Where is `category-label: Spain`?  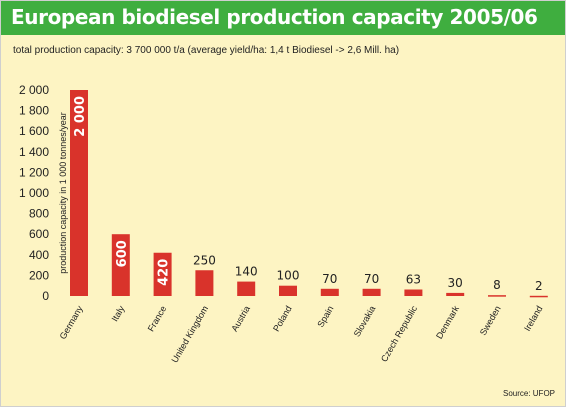 category-label: Spain is located at coordinates (325, 316).